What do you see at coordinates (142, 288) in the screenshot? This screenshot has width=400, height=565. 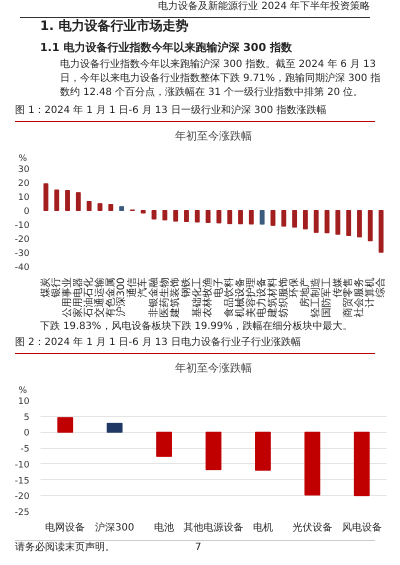 I see `x-tick-label: 汽车` at bounding box center [142, 288].